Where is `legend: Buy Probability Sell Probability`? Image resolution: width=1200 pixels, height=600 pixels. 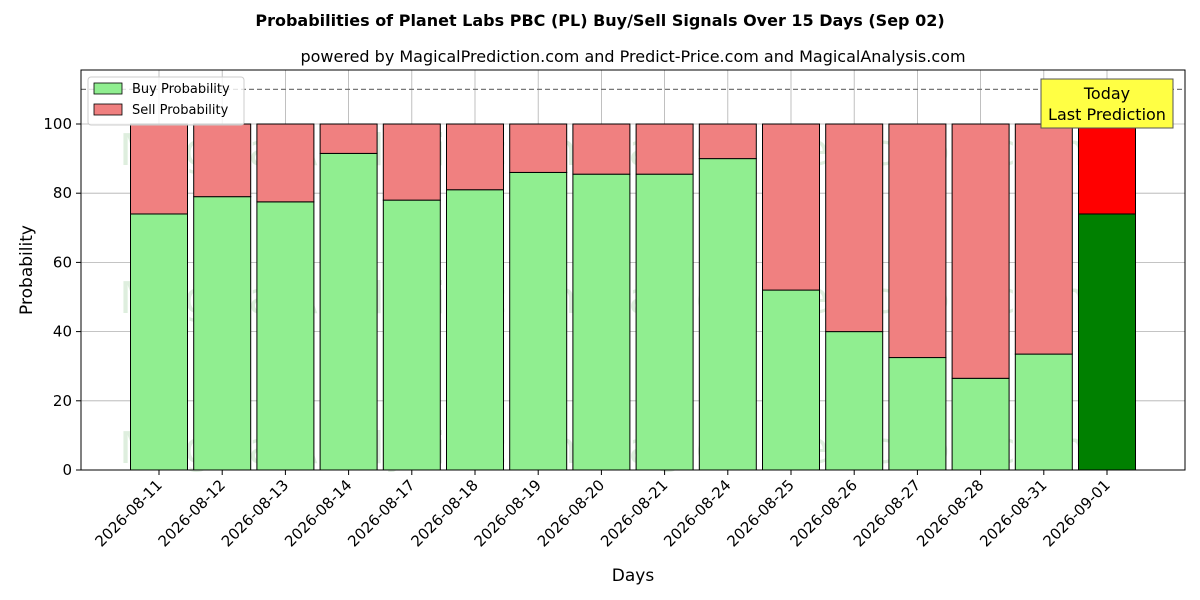
legend: Buy Probability Sell Probability is located at coordinates (166, 101).